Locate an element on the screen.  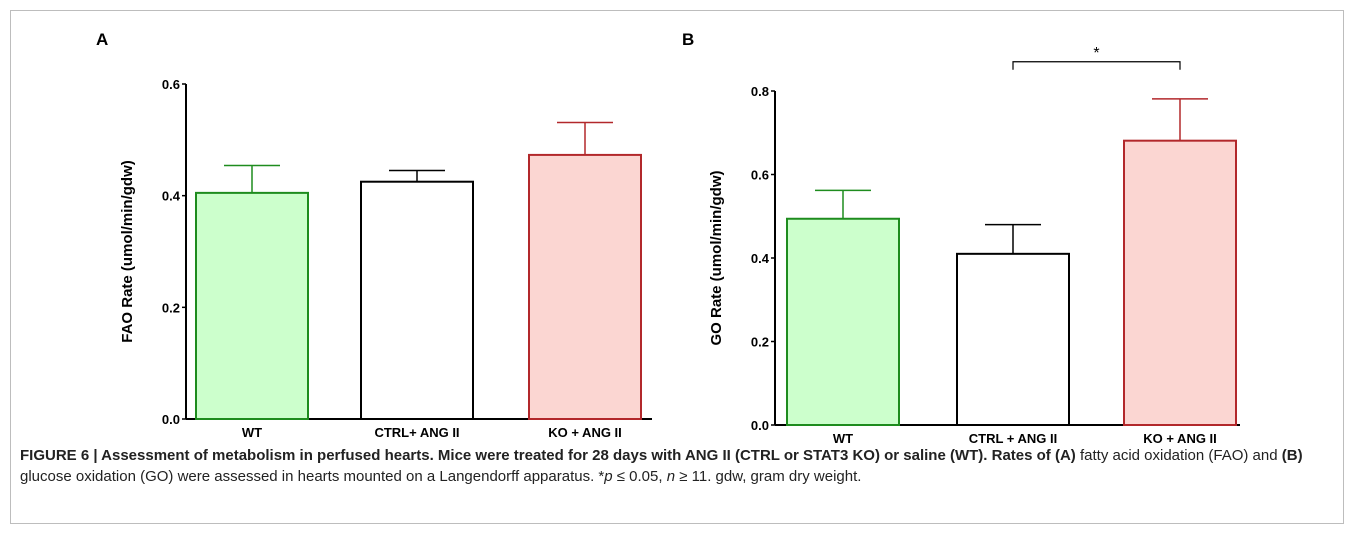
caption-text-4: ≥ 11. gdw, gram dry weight. is located at coordinates (770, 476).